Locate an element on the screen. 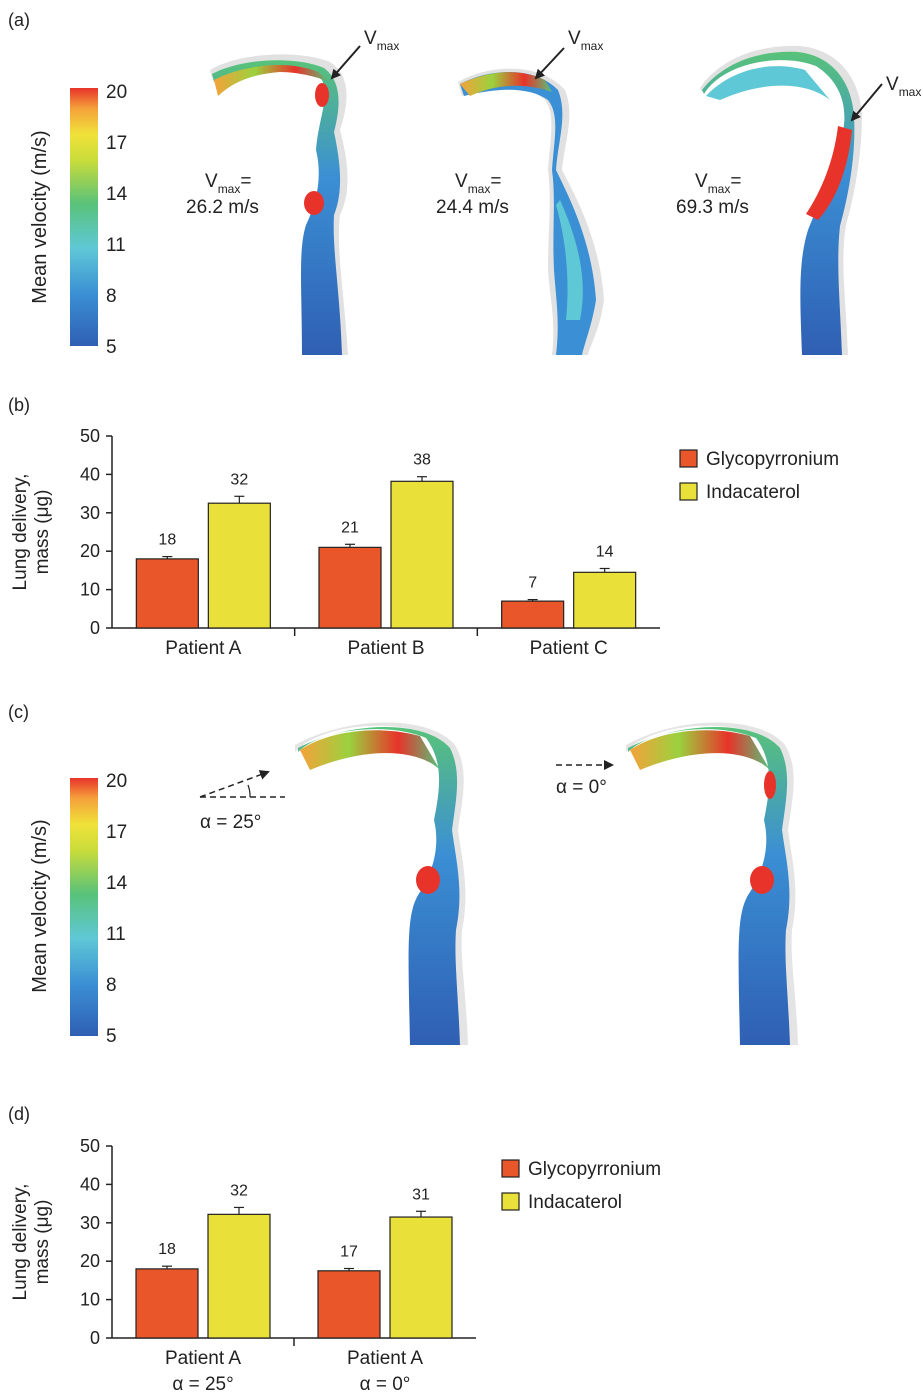 The height and width of the screenshot is (1392, 923). airway-a1-image is located at coordinates (279, 205).